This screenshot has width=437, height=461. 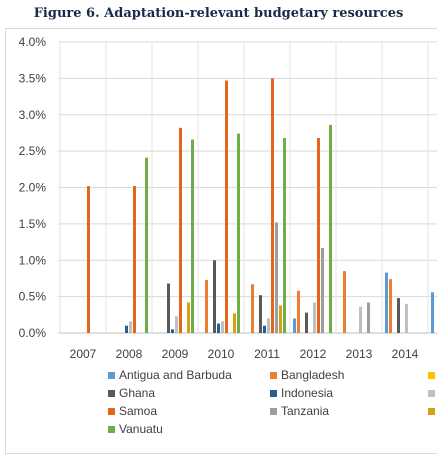 What do you see at coordinates (305, 411) in the screenshot?
I see `legend-label: Tanzania` at bounding box center [305, 411].